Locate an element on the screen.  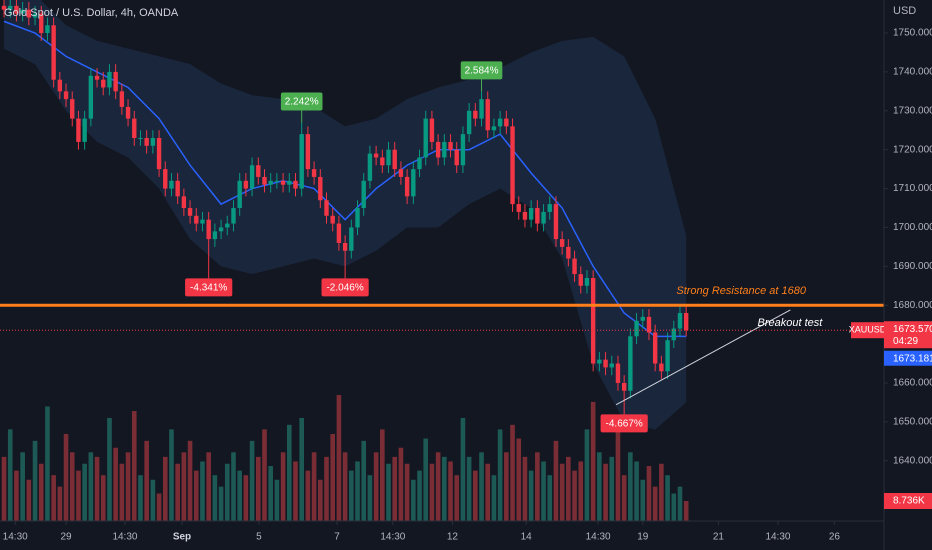
marker-label: 2.584% is located at coordinates (482, 71).